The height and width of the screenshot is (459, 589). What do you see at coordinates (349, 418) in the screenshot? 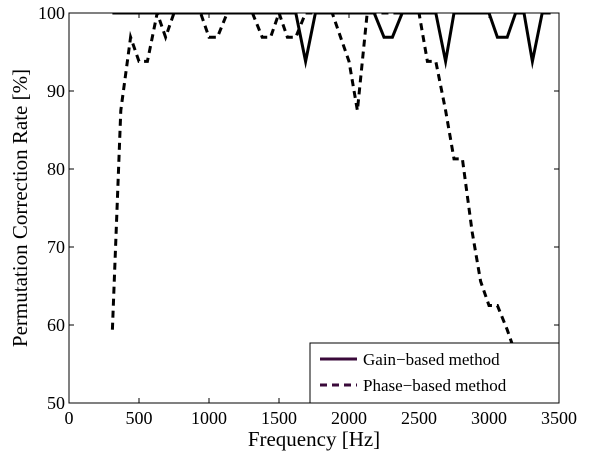
I see `x-tick-label: 2000` at bounding box center [349, 418].